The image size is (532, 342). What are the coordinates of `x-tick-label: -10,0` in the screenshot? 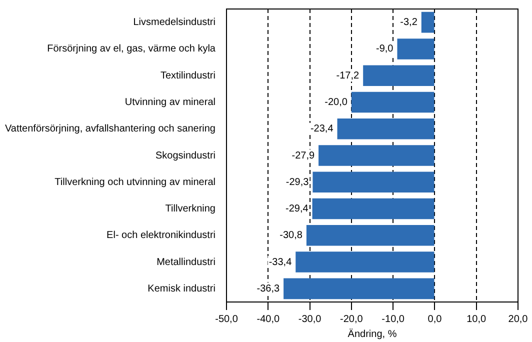 It's located at (393, 319).